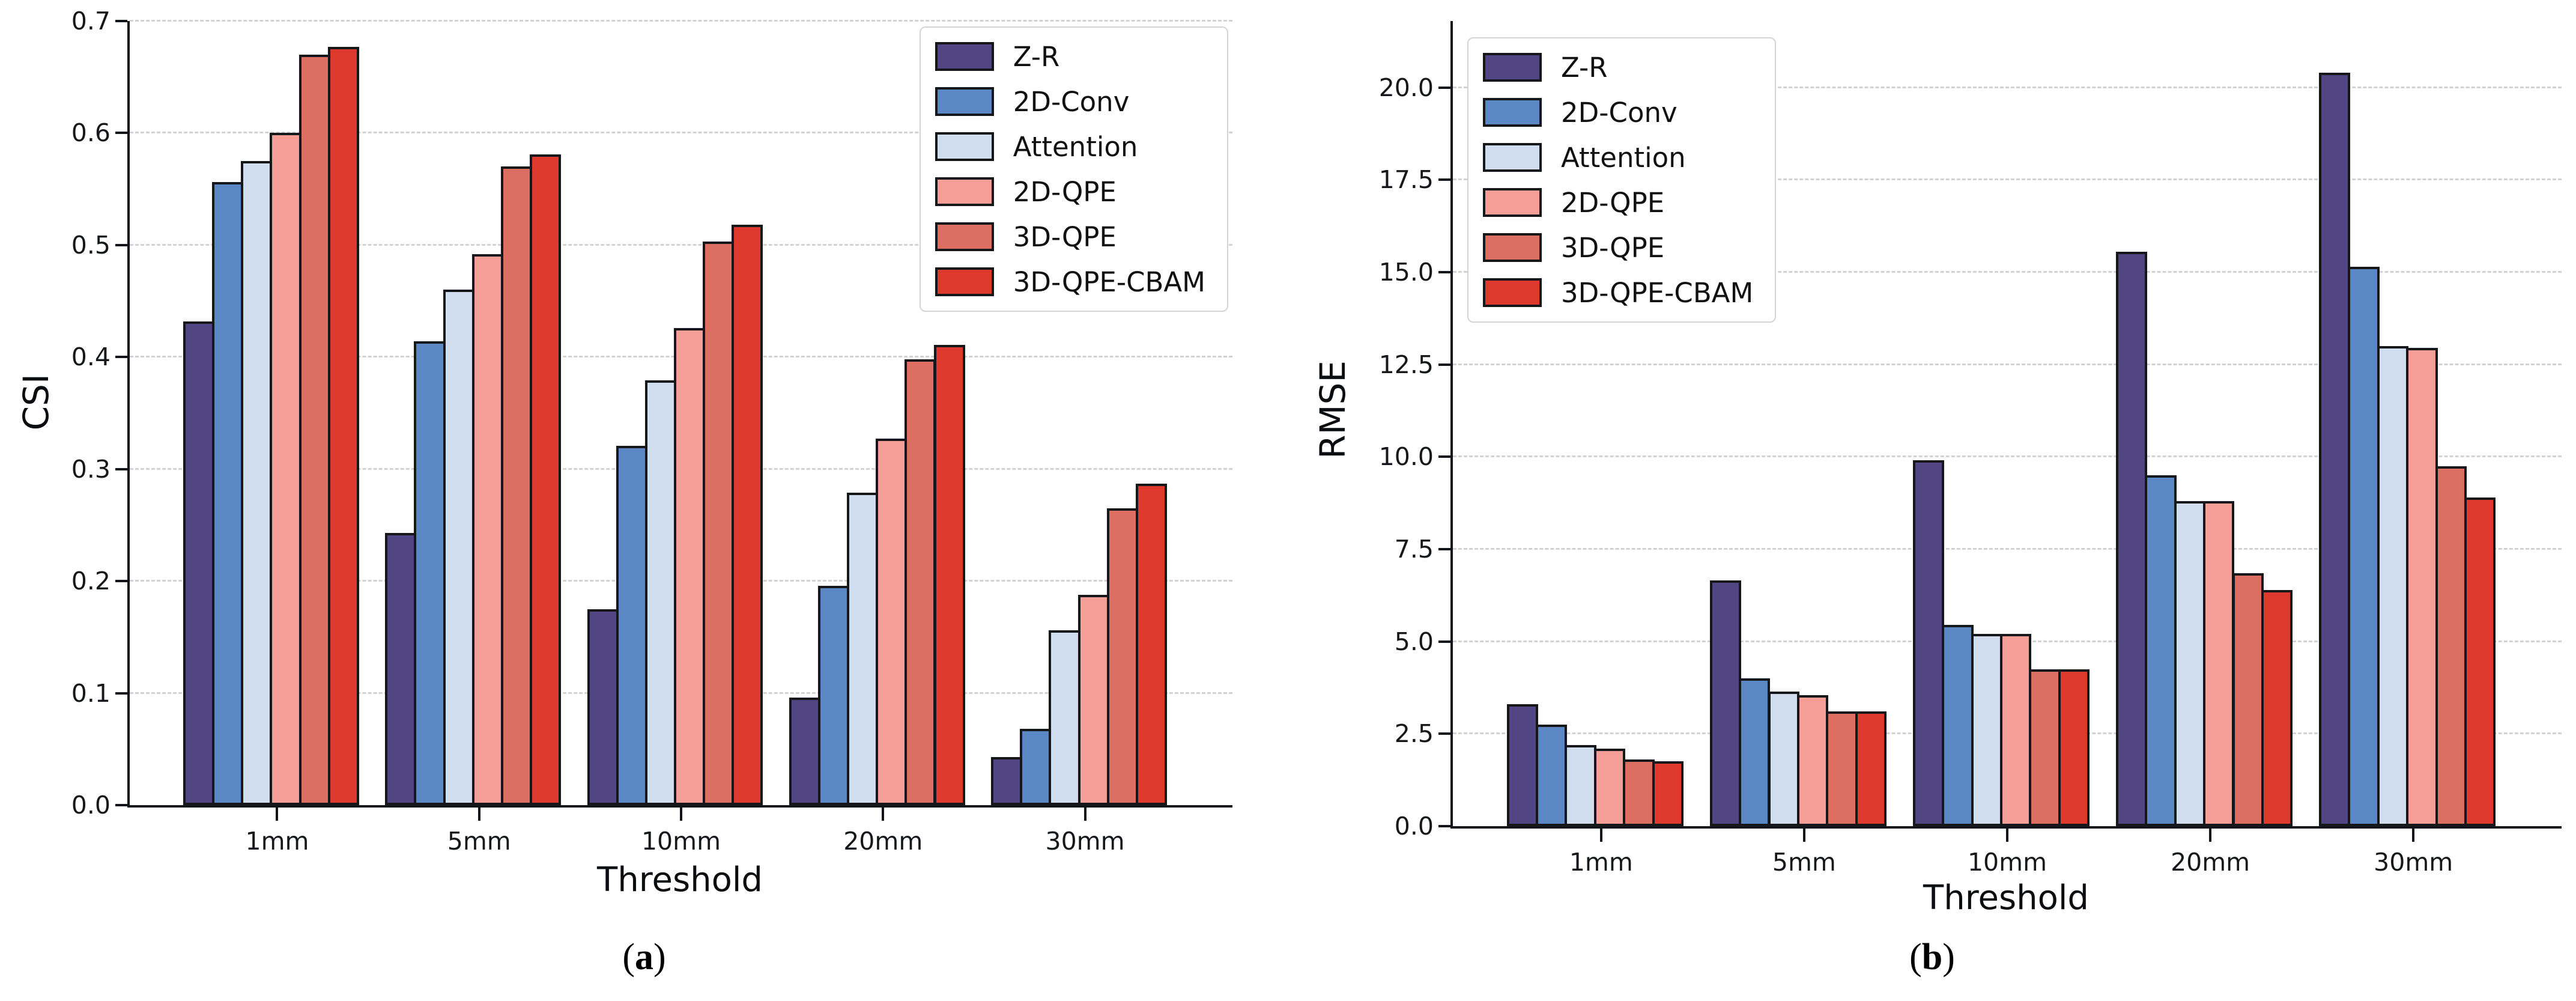 The height and width of the screenshot is (1001, 2576). I want to click on bar-2d-conv-20mm, so click(834, 695).